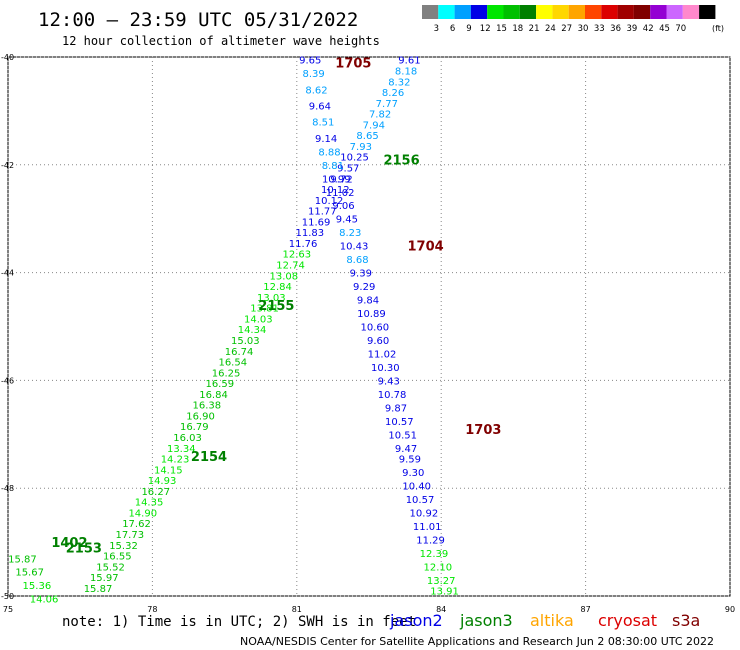  What do you see at coordinates (392, 395) in the screenshot?
I see `wave-height-label: 10.78` at bounding box center [392, 395].